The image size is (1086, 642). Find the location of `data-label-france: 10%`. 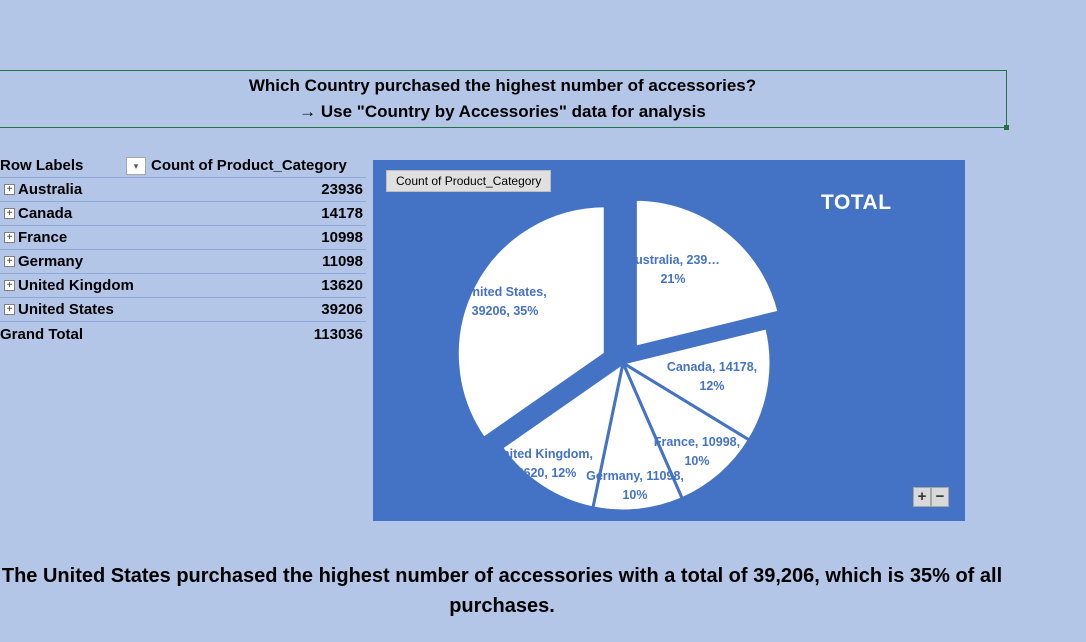

data-label-france: 10% is located at coordinates (696, 461).